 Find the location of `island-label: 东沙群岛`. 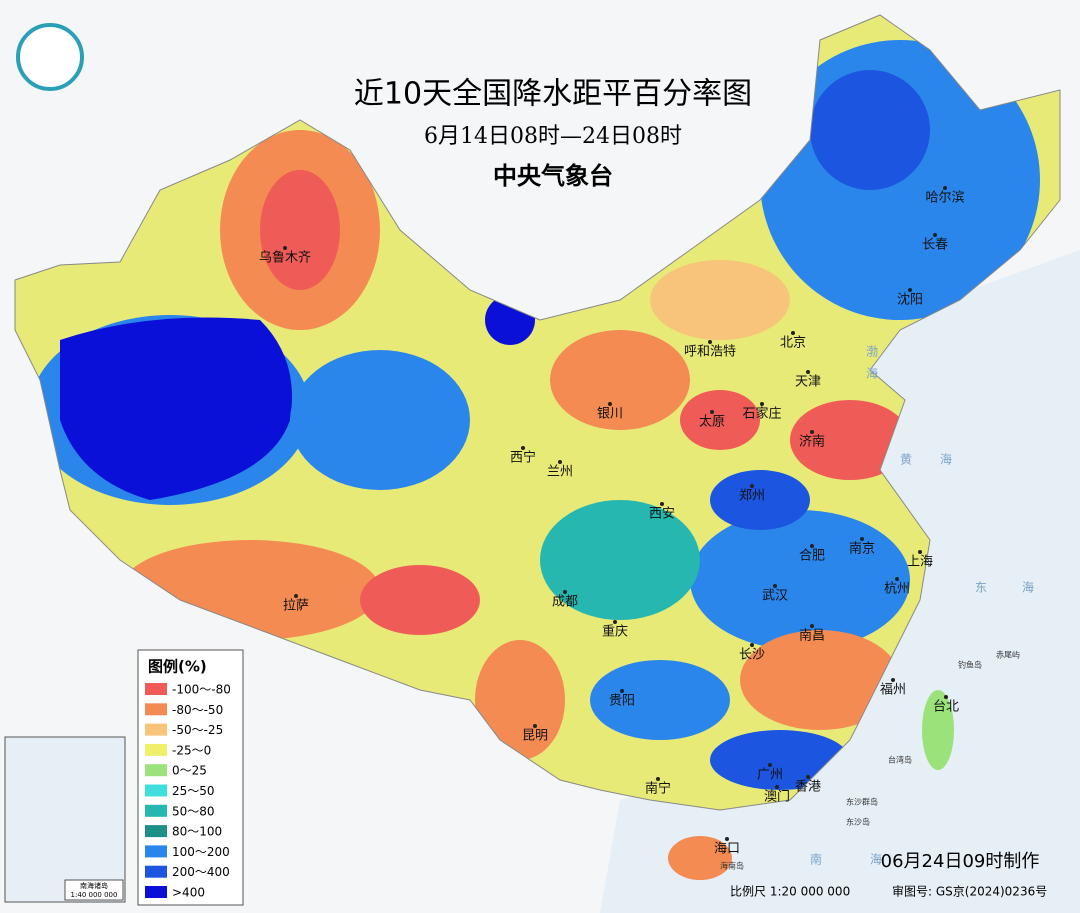

island-label: 东沙群岛 is located at coordinates (862, 802).